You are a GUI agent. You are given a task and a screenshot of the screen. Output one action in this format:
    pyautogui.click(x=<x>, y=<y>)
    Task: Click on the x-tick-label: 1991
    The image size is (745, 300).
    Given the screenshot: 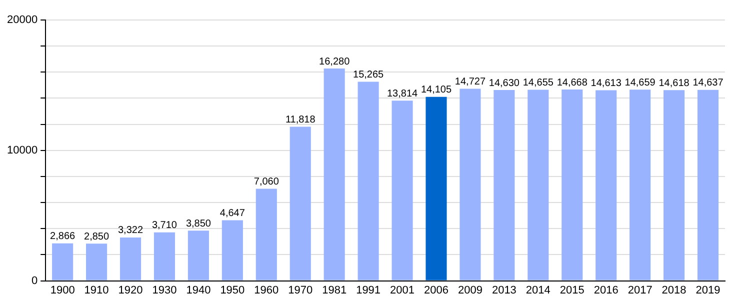 What is the action you would take?
    pyautogui.click(x=368, y=290)
    